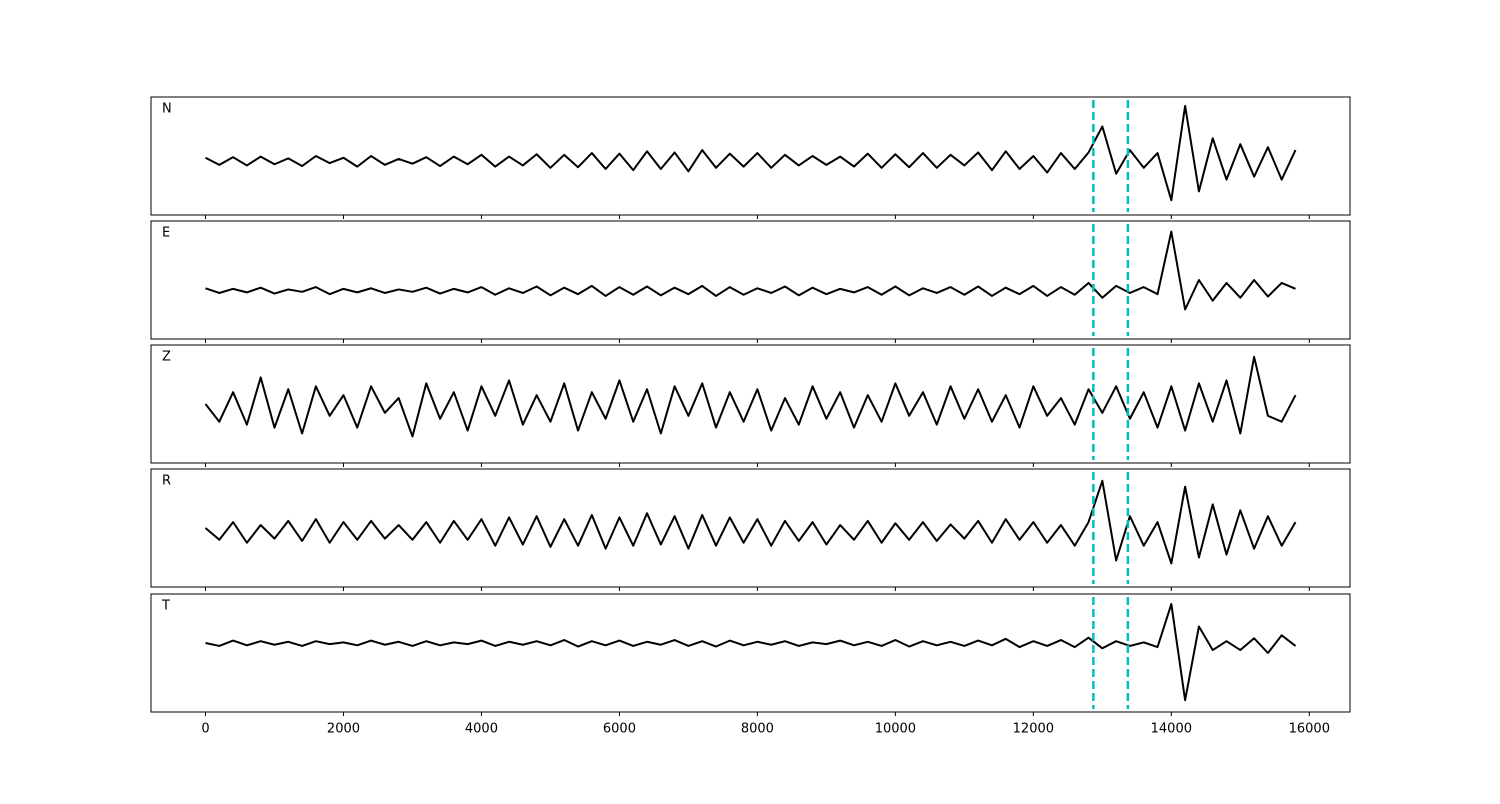  What do you see at coordinates (481, 729) in the screenshot?
I see `x-tick-label: 4000` at bounding box center [481, 729].